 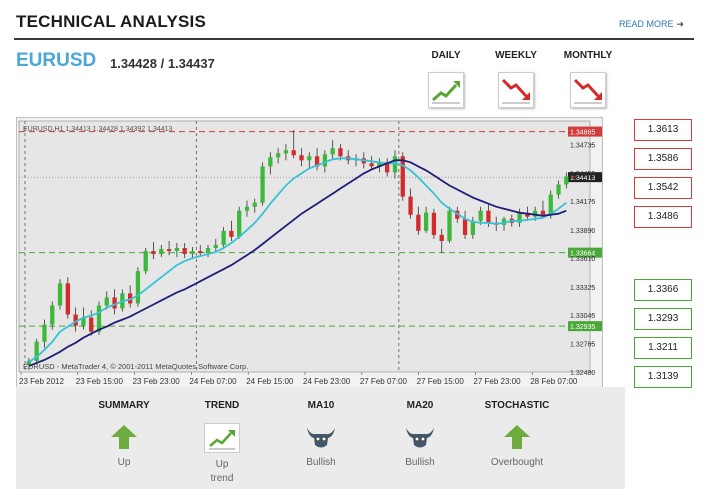 I want to click on timeframe-daily: DAILY, so click(x=446, y=79).